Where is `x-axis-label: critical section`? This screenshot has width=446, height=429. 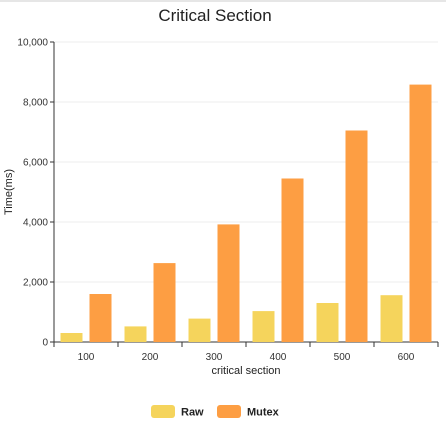
x-axis-label: critical section is located at coordinates (245, 371).